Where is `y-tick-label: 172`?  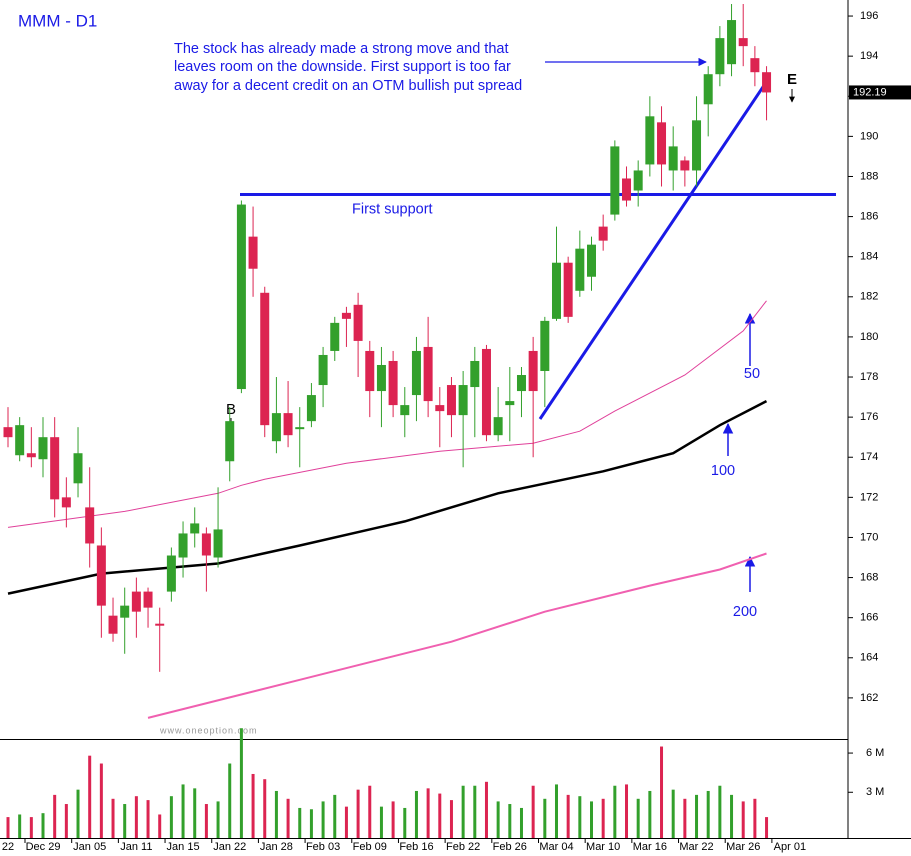 y-tick-label: 172 is located at coordinates (869, 497).